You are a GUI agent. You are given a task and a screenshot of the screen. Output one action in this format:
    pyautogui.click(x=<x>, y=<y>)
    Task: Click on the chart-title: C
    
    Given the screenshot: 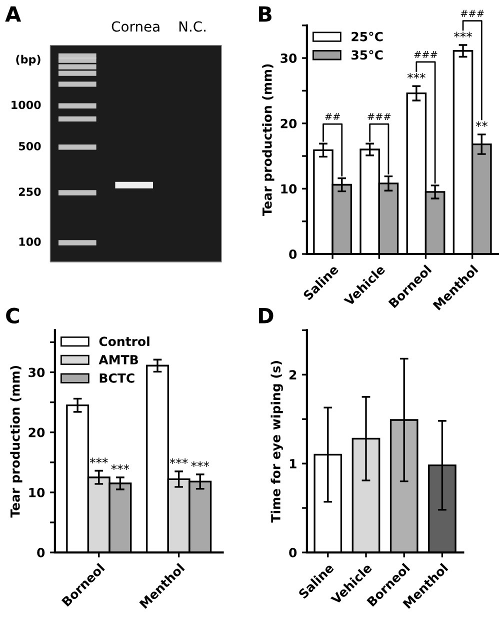 What is the action you would take?
    pyautogui.click(x=12, y=316)
    